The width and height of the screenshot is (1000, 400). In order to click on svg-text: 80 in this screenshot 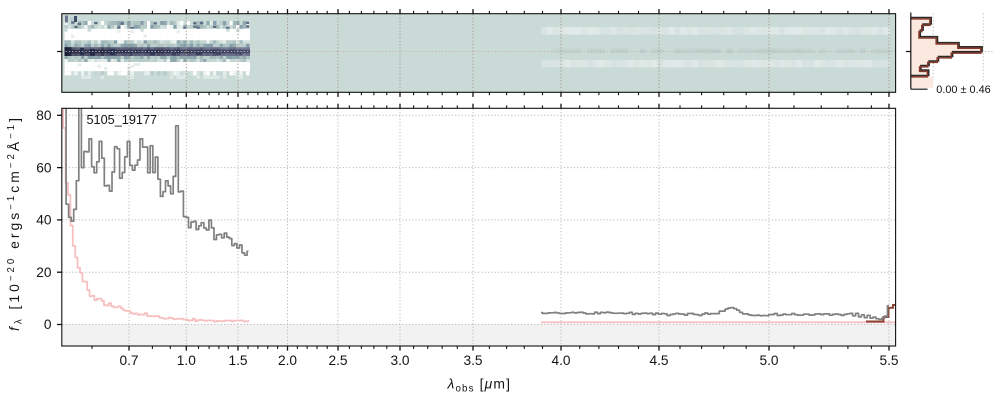, I will do `click(44, 115)`.